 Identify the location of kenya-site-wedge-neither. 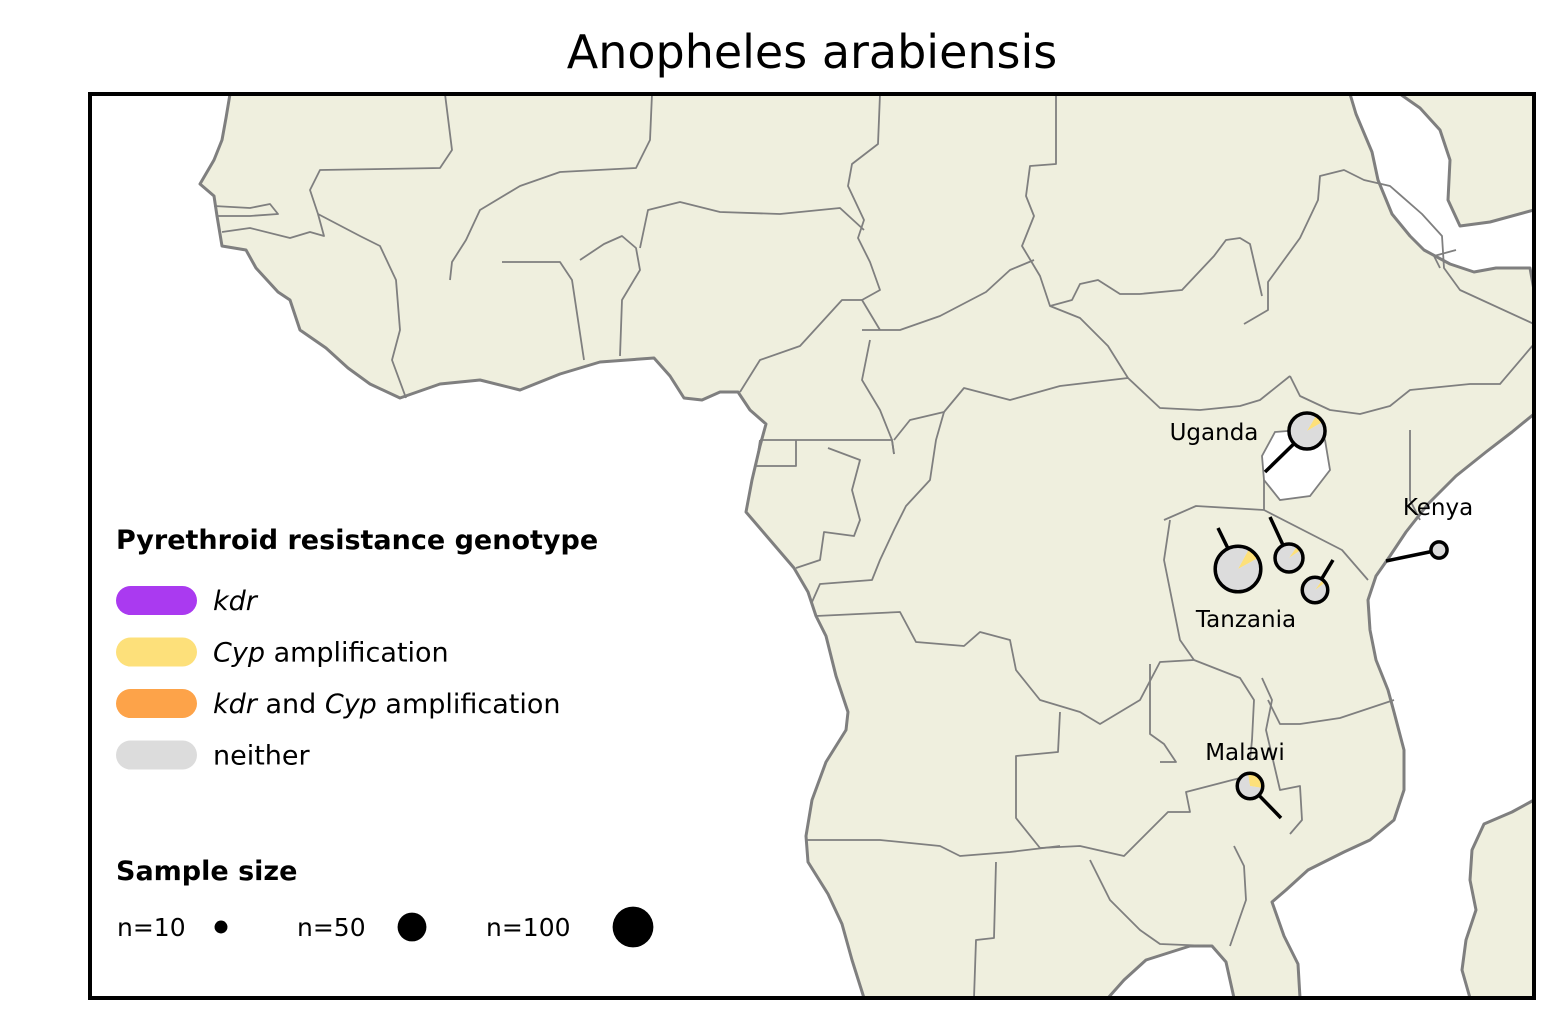
(1439, 550).